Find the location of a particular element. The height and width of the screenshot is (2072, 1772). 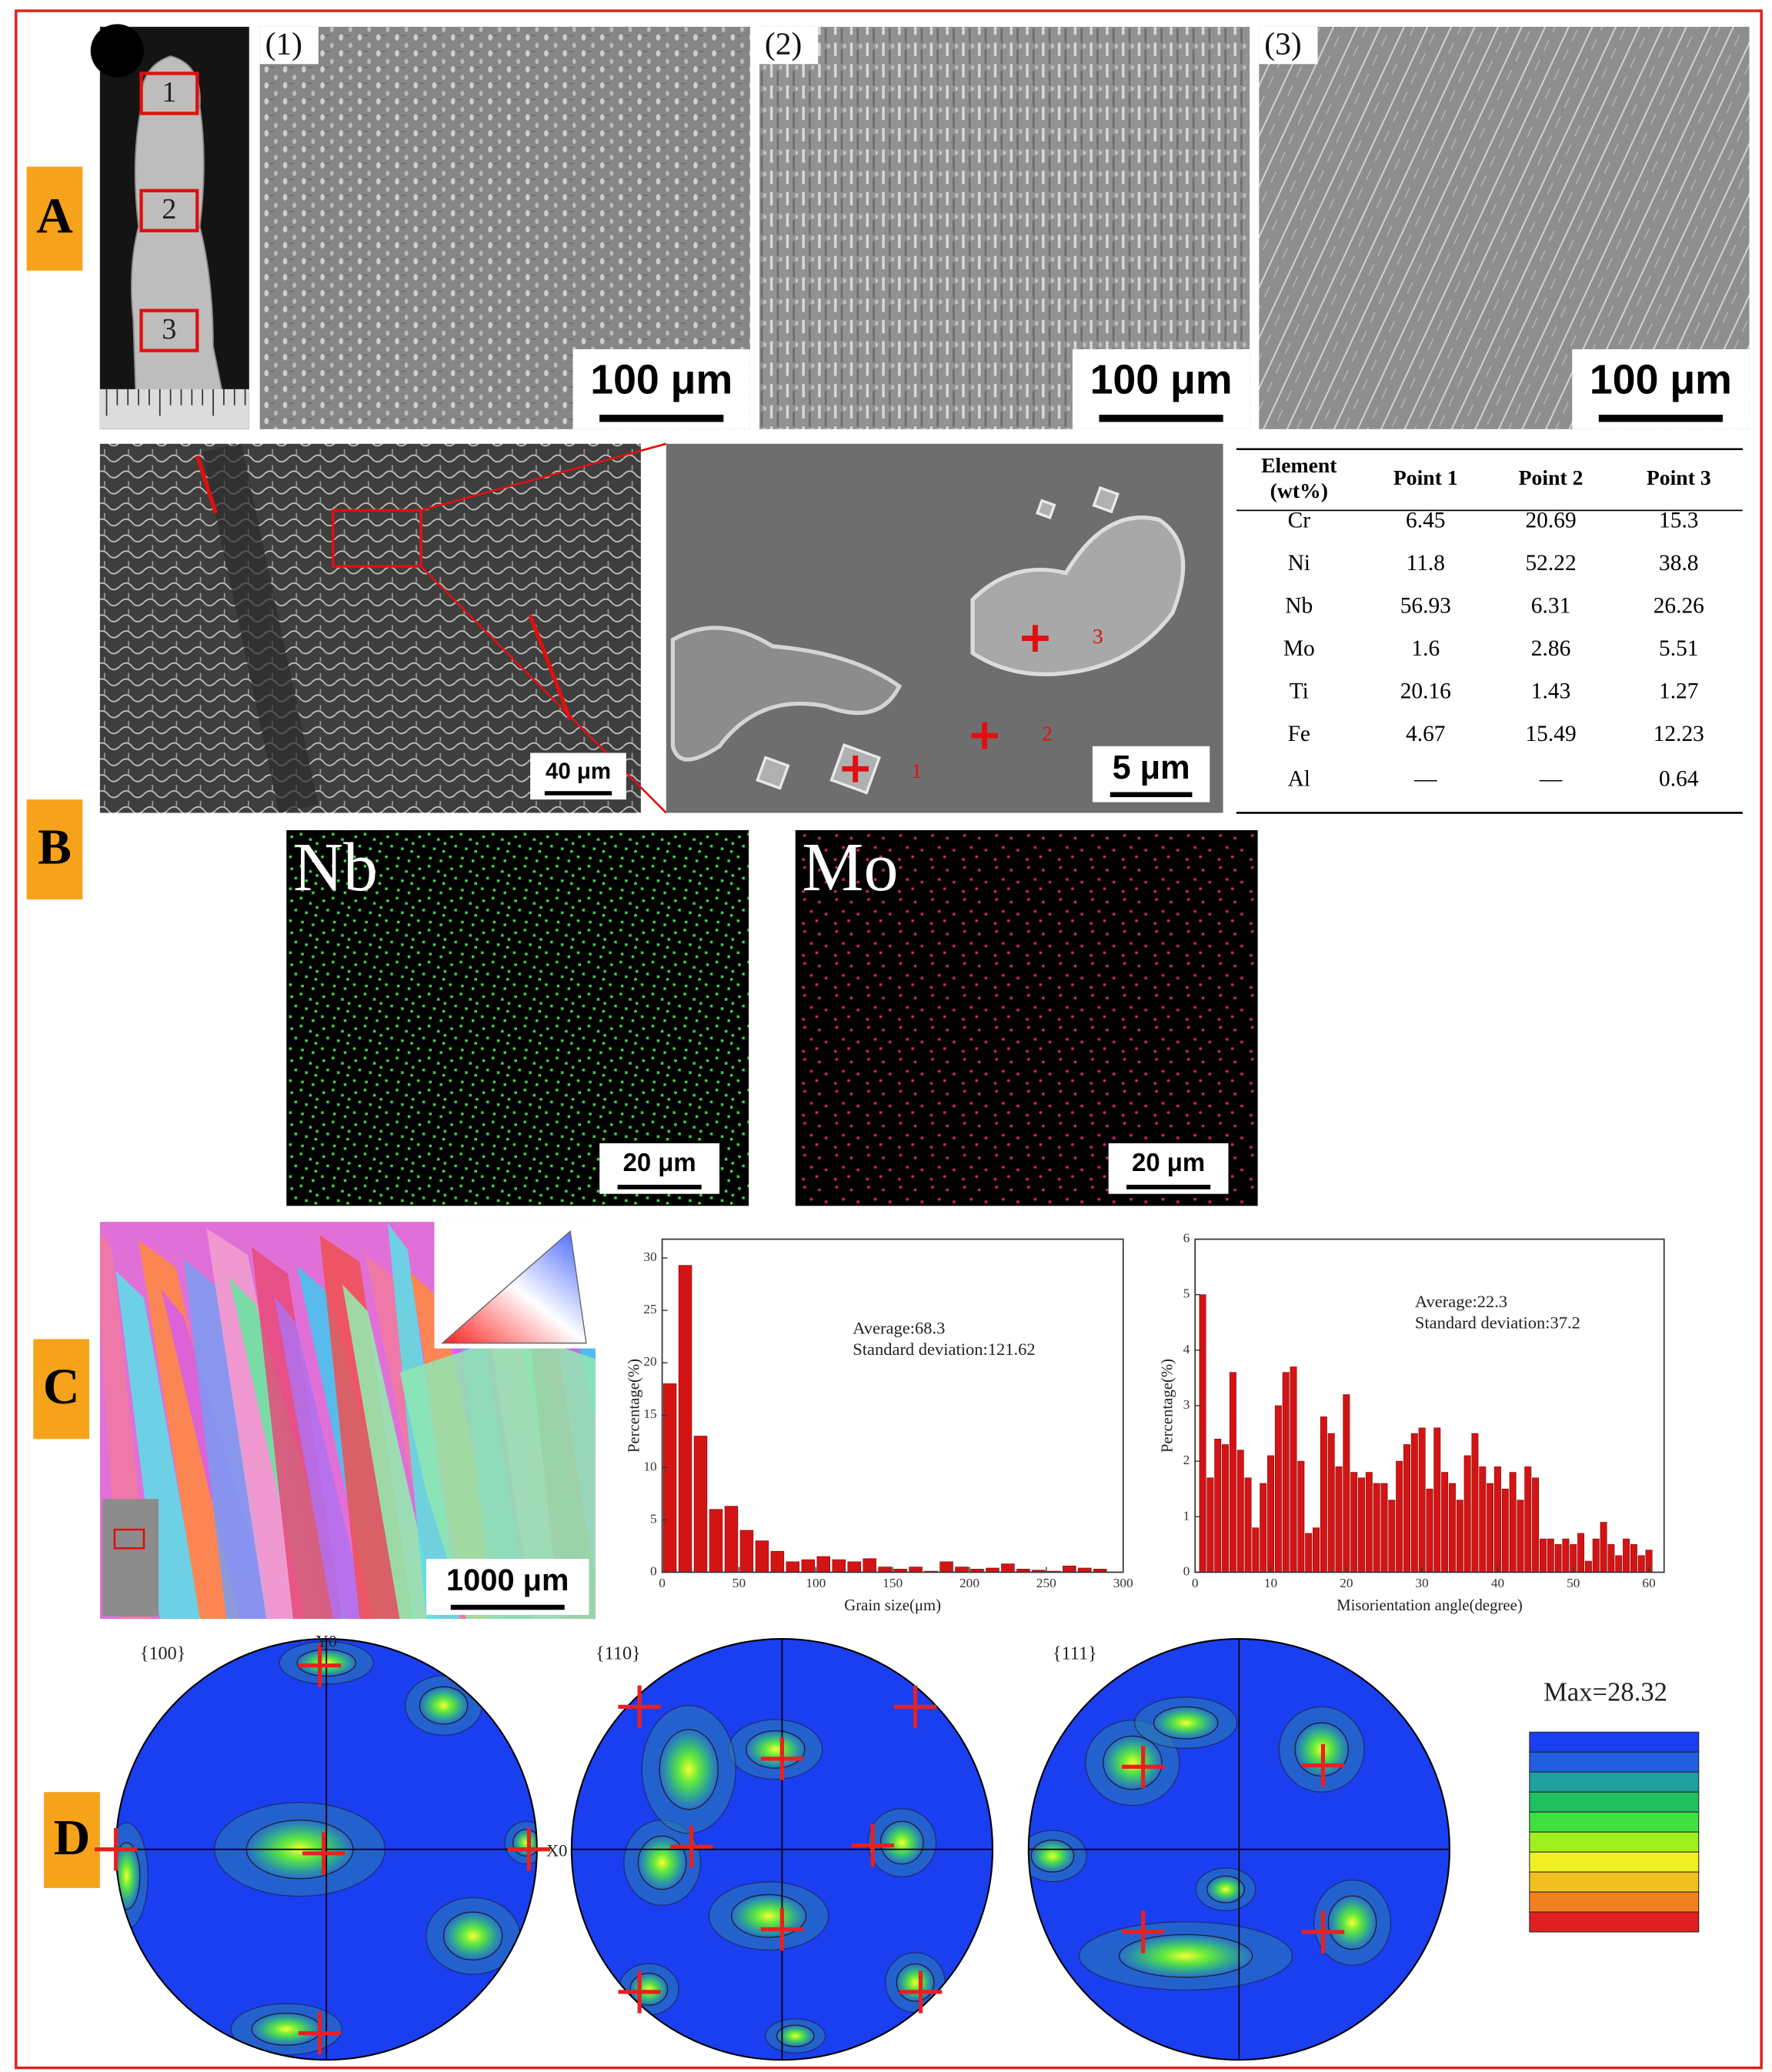

x-tick-label: 60 is located at coordinates (1648, 1583).